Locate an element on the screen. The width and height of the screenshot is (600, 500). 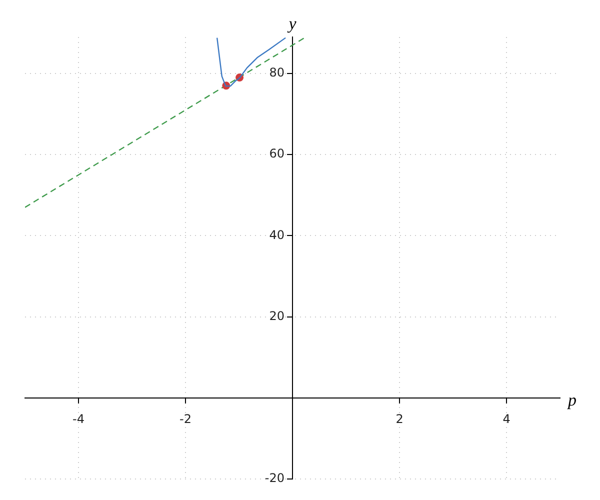
y-tick-label: 20 is located at coordinates (276, 315).